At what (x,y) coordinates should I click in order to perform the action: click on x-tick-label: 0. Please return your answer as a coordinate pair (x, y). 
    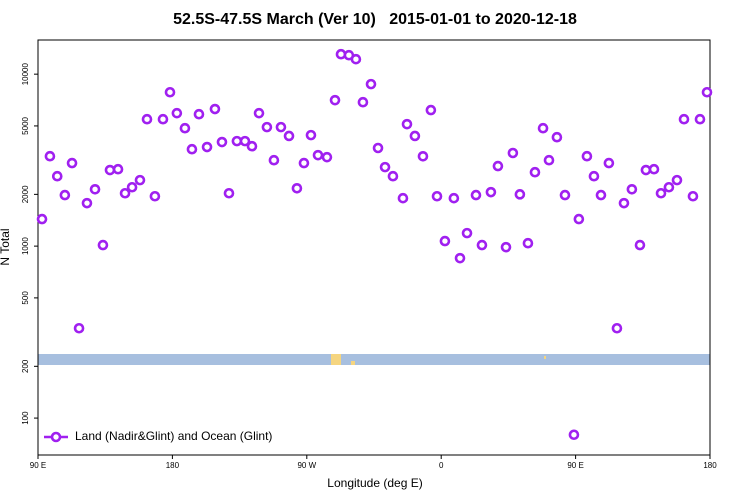
    Looking at the image, I should click on (441, 465).